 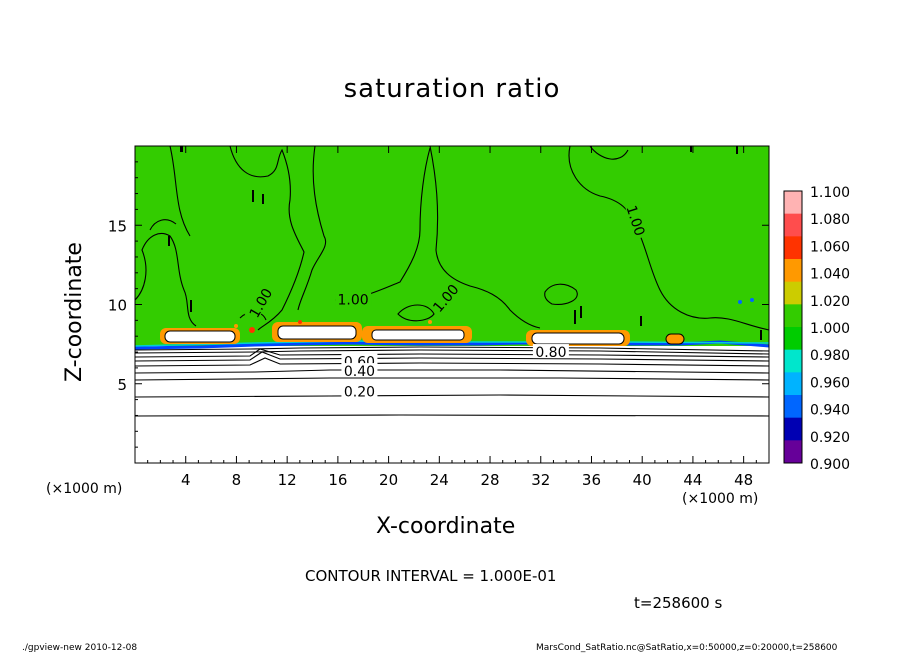 I want to click on supersat-patches, so click(x=457, y=322).